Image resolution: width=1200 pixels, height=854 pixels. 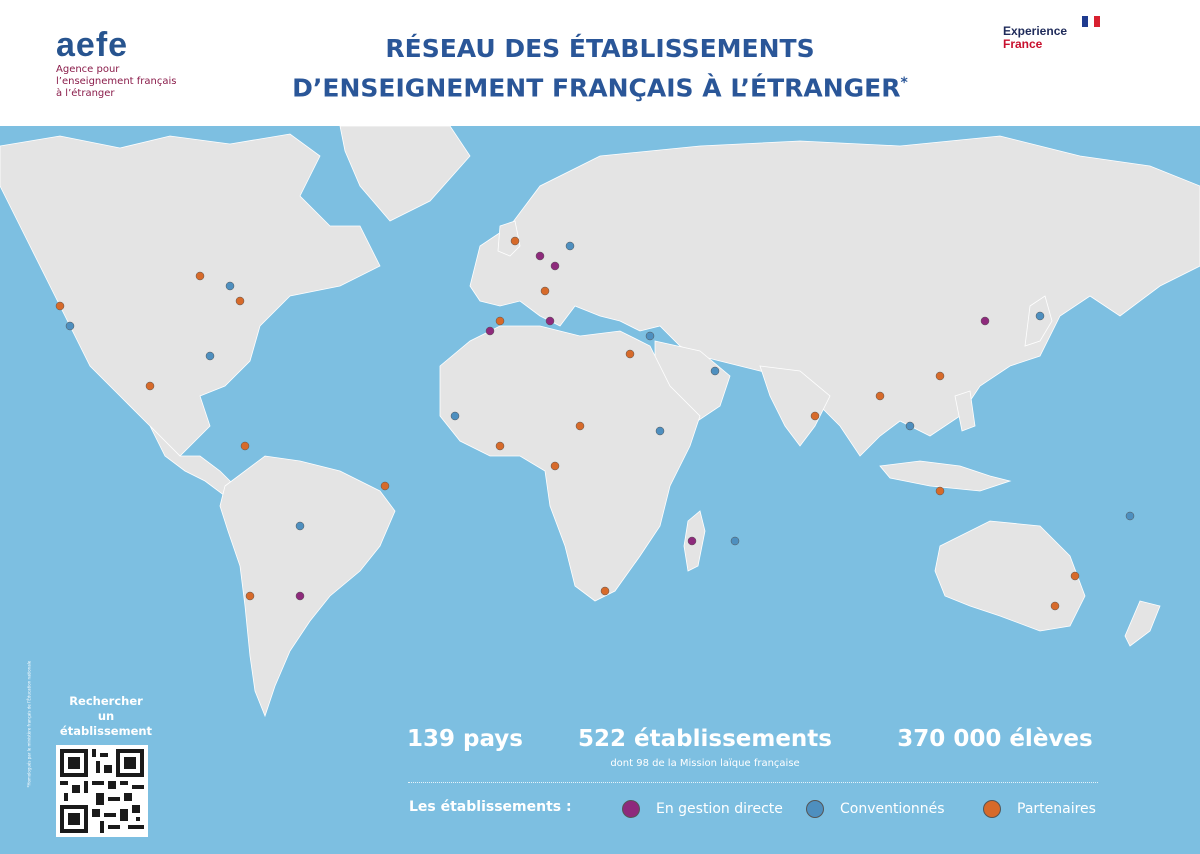 I want to click on qr-code-icon, so click(x=102, y=791).